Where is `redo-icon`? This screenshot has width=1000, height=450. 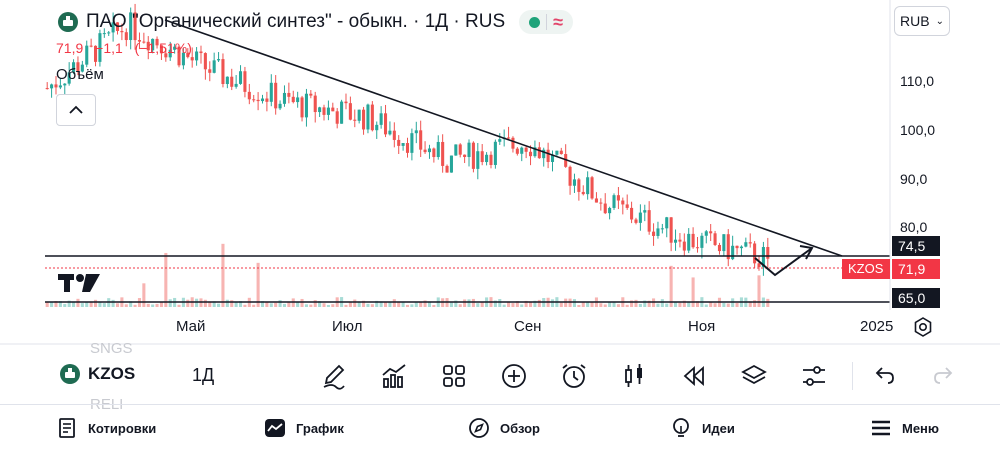
redo-icon is located at coordinates (943, 375).